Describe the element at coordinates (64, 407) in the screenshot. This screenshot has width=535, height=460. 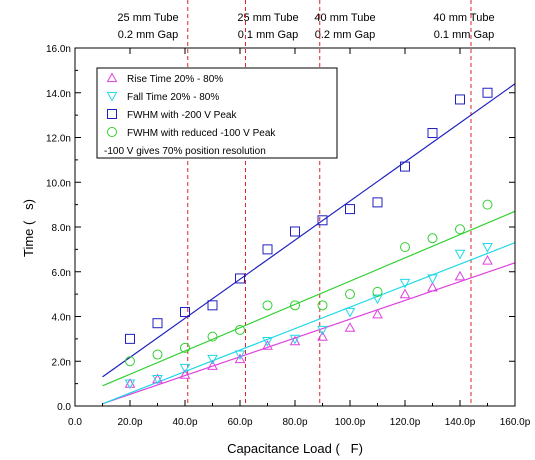
I see `y-tick-label: 0.0` at that location.